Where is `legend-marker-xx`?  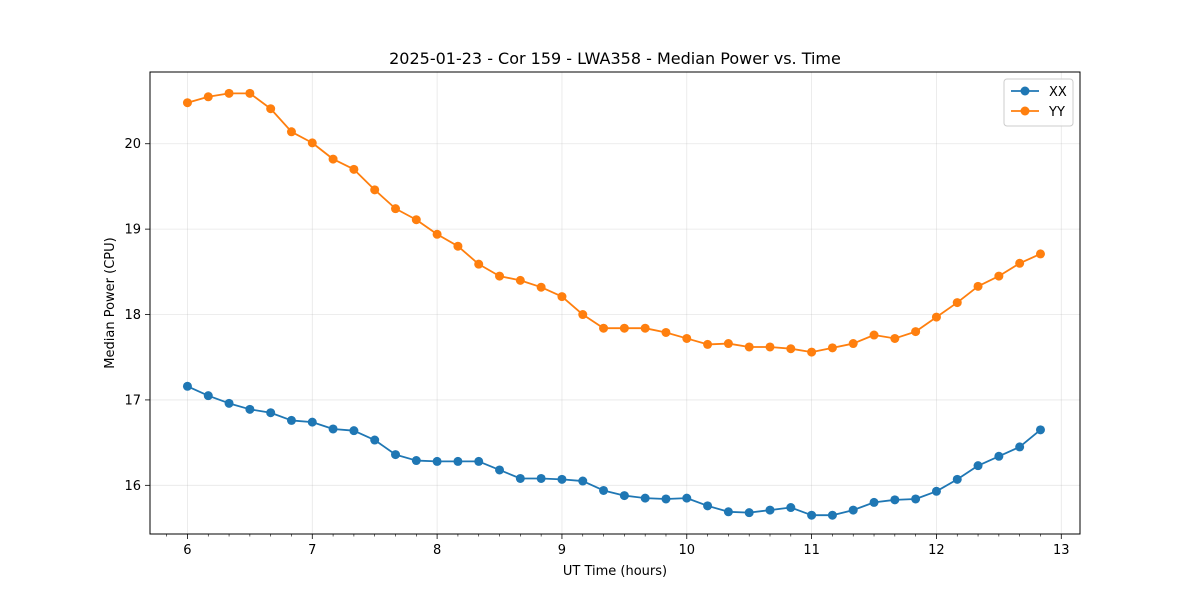
legend-marker-xx is located at coordinates (1025, 91).